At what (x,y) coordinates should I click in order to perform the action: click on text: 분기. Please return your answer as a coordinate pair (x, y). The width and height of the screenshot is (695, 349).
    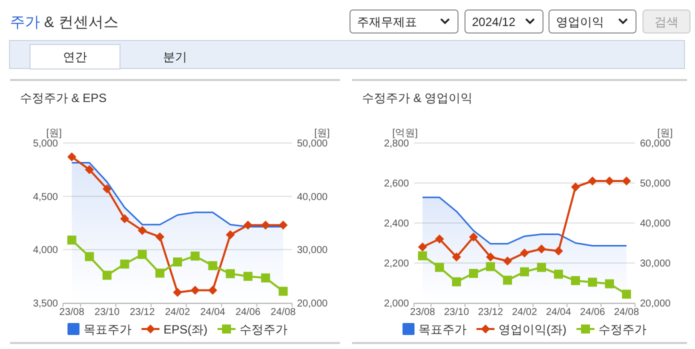
    Looking at the image, I should click on (175, 57).